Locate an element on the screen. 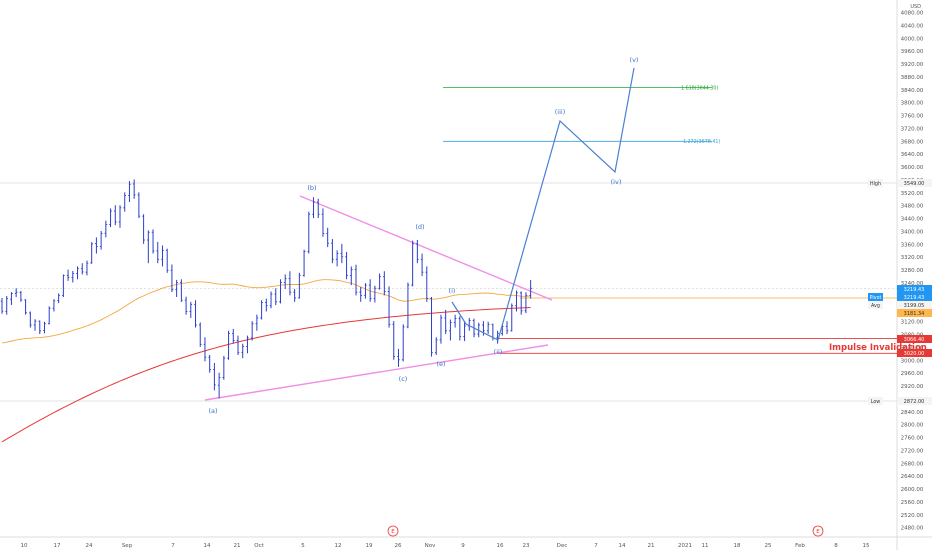 The height and width of the screenshot is (550, 932). y-tick-label: 3880.00 is located at coordinates (912, 78).